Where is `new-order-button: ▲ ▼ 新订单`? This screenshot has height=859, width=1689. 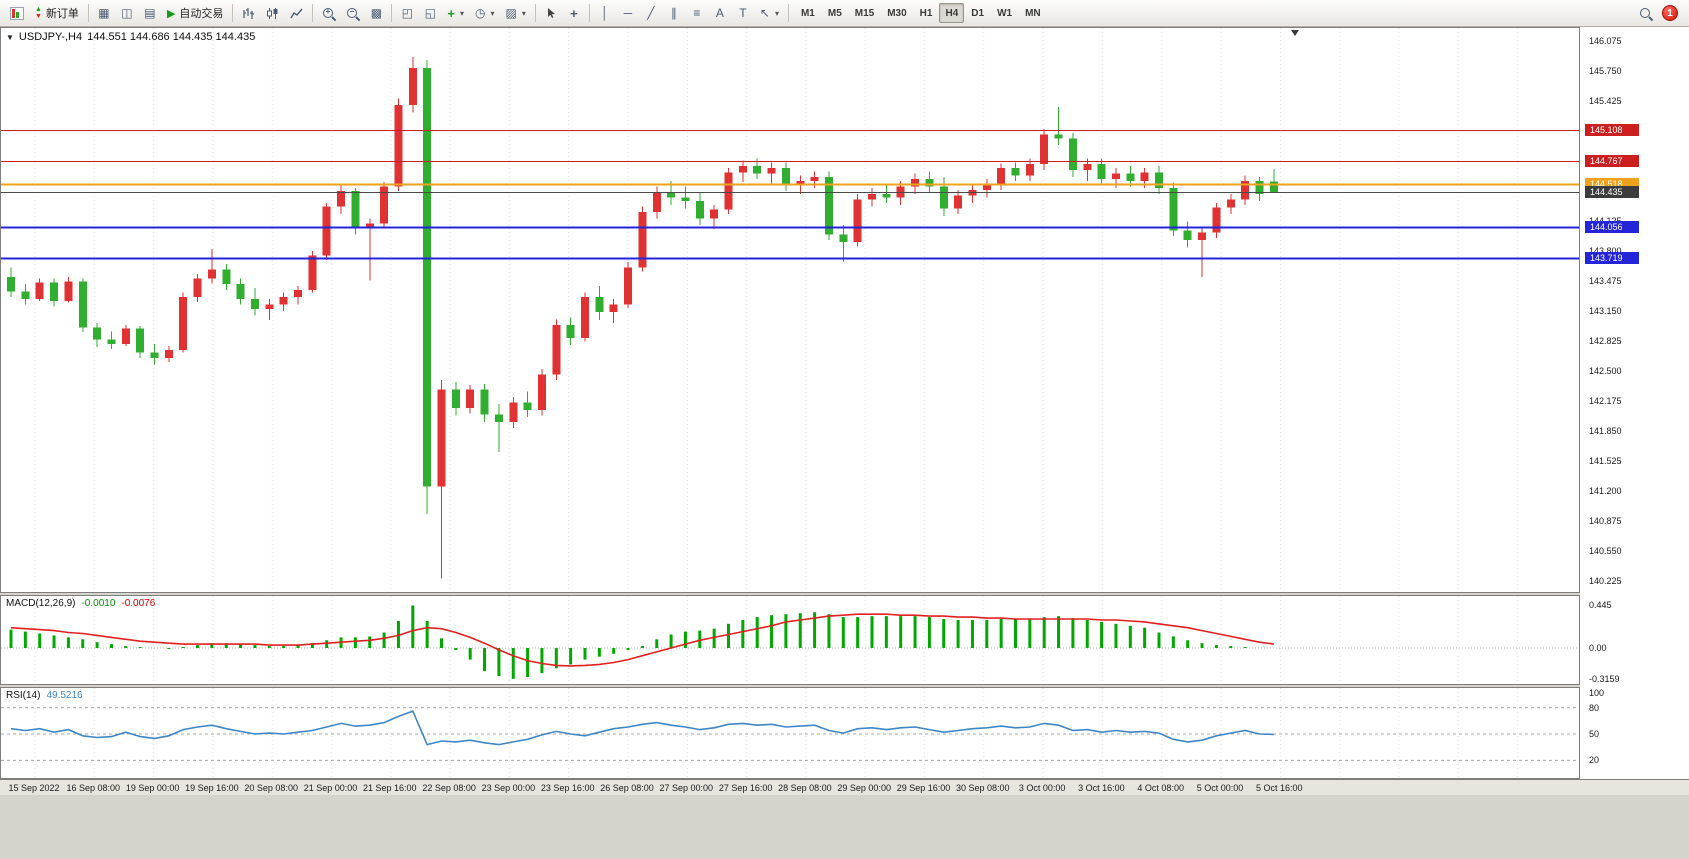 new-order-button: ▲ ▼ 新订单 is located at coordinates (57, 13).